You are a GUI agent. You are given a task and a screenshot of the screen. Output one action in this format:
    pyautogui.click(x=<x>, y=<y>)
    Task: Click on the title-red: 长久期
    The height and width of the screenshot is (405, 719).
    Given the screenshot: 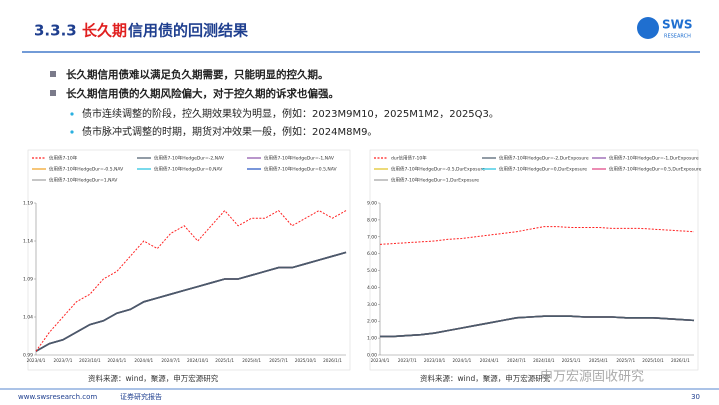 What is the action you would take?
    pyautogui.click(x=104, y=31)
    